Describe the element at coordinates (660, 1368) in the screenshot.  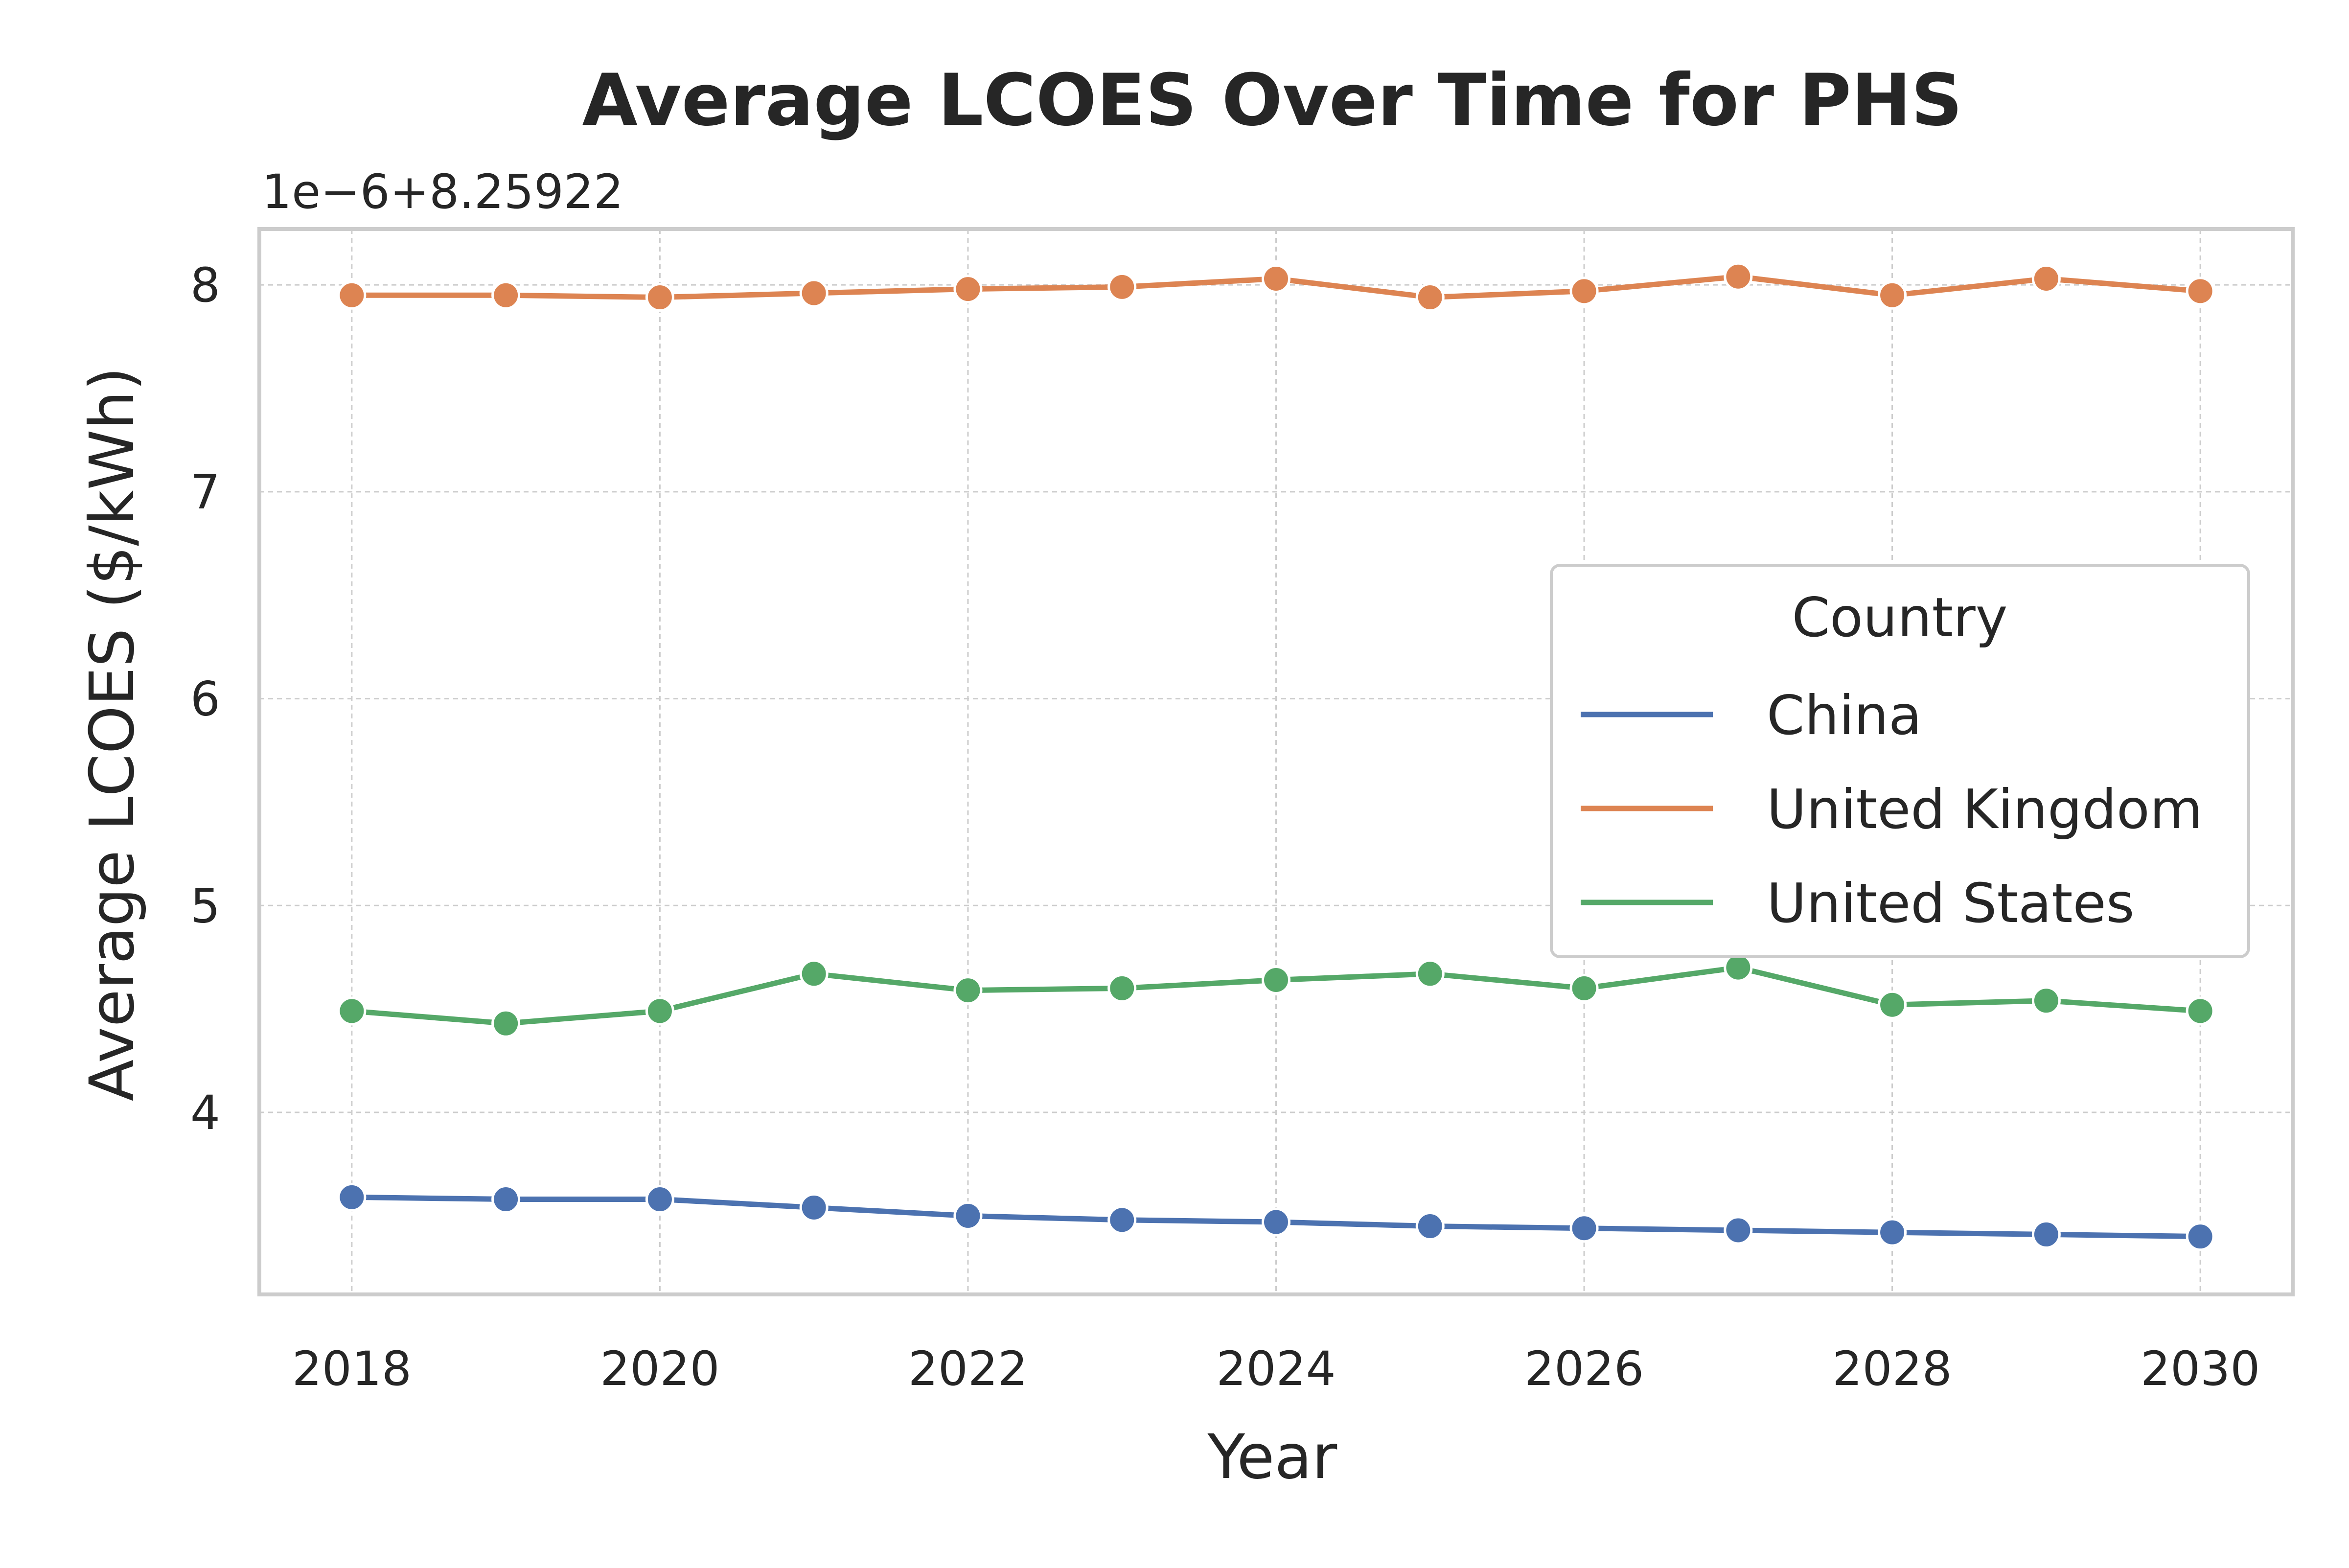
I see `x-tick-label: 2020` at that location.